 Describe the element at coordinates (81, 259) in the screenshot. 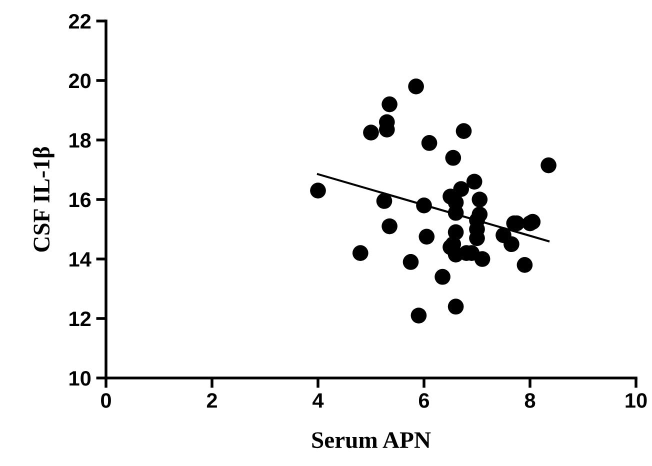

I see `y-tick-label: 14` at that location.